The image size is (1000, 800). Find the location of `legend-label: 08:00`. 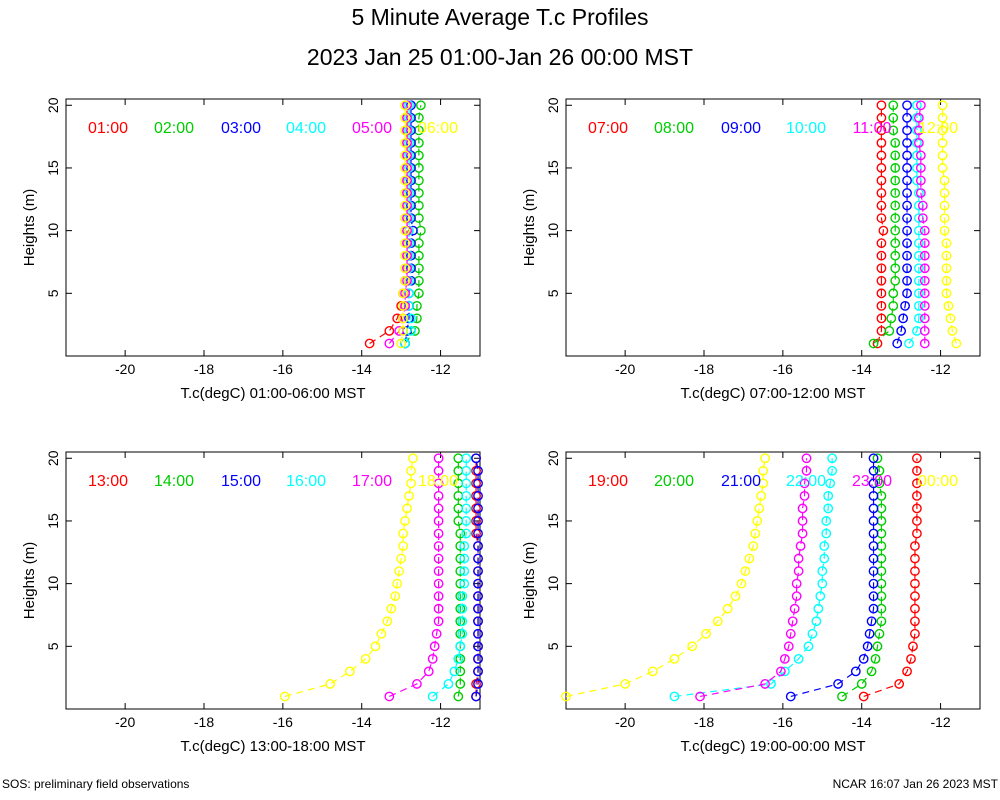

legend-label: 08:00 is located at coordinates (674, 128).